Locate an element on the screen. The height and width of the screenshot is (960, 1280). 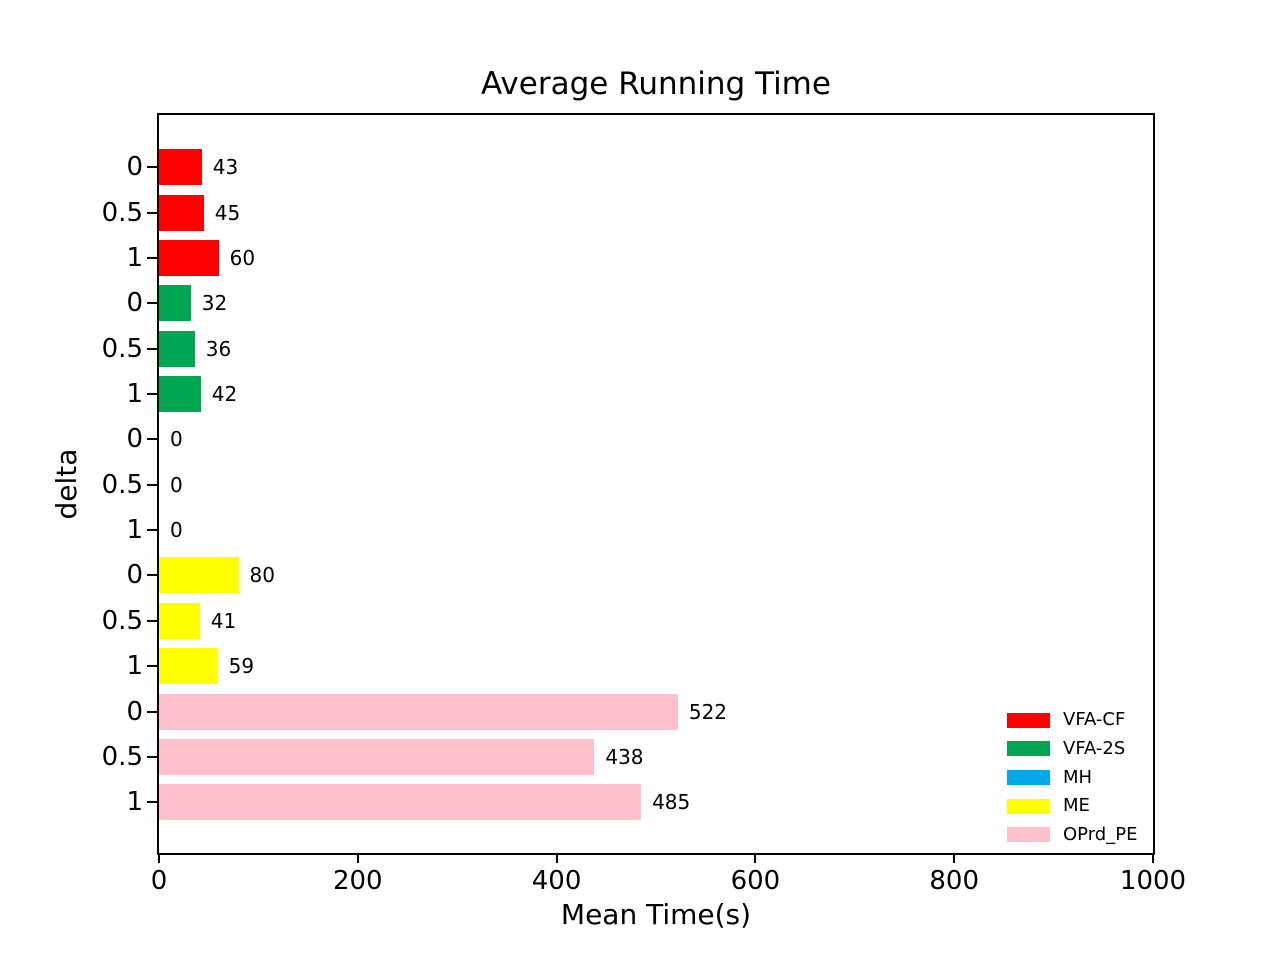
legend-label: MH is located at coordinates (1078, 777).